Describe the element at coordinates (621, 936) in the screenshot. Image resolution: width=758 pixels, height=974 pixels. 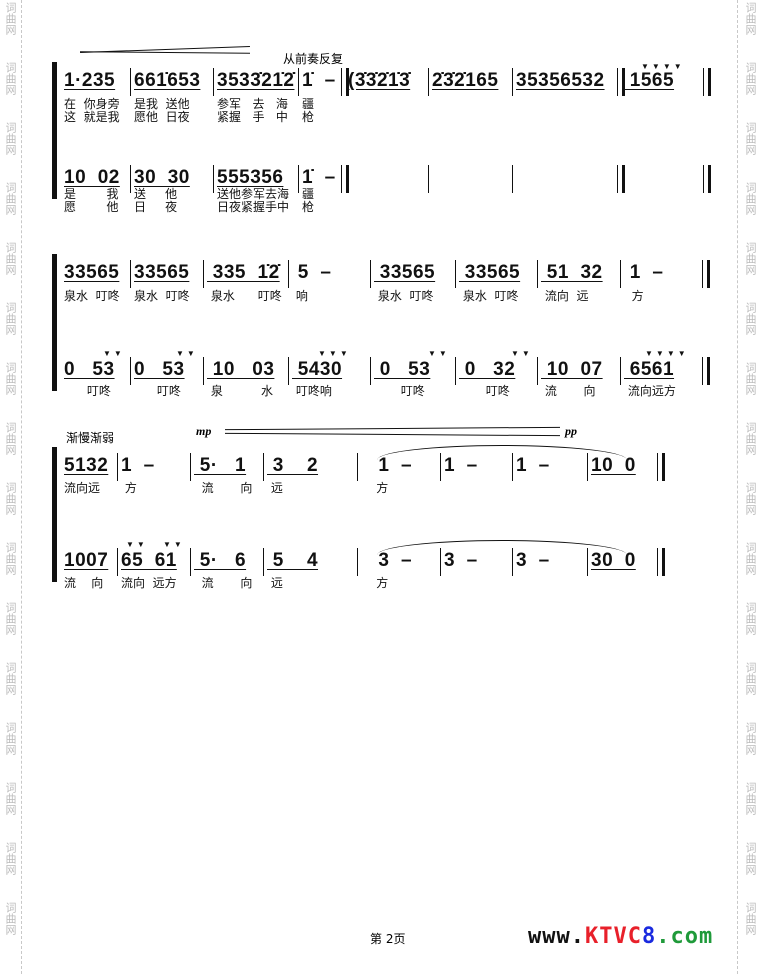
I see `site-logo: www.KTVC8.com` at that location.